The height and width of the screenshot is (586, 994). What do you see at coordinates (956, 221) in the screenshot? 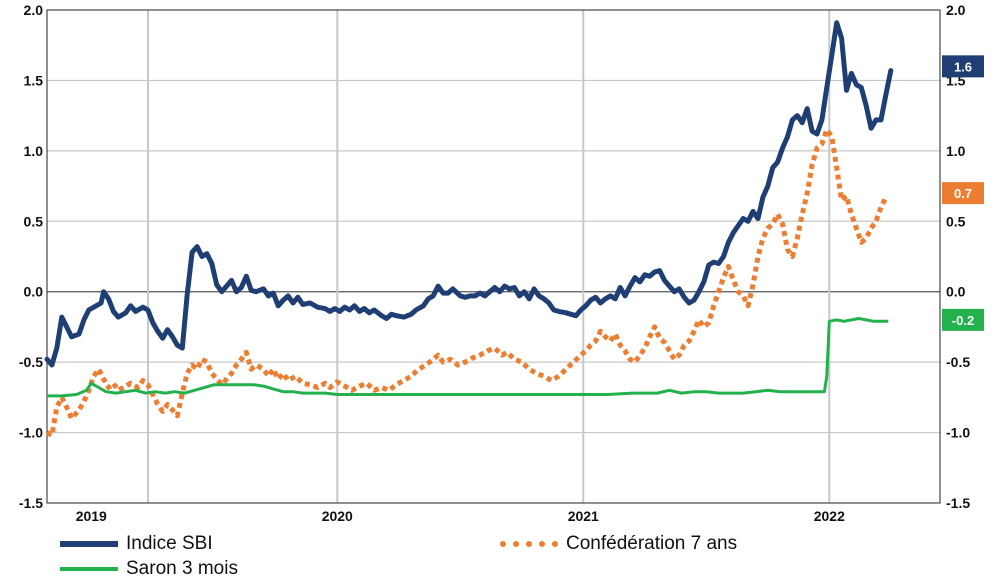
I see `y-tick-label-right: 0.5` at bounding box center [956, 221].